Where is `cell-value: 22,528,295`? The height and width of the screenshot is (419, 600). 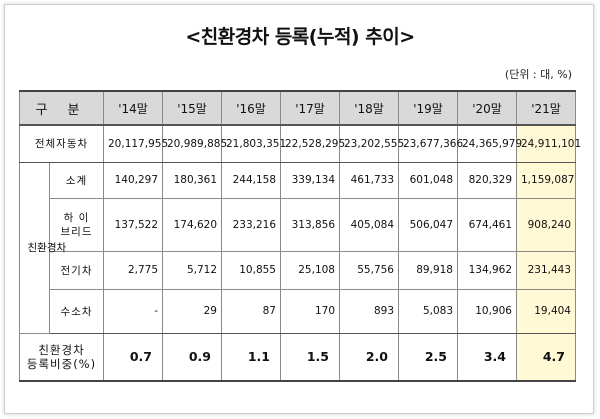
cell-value: 22,528,295 is located at coordinates (312, 143).